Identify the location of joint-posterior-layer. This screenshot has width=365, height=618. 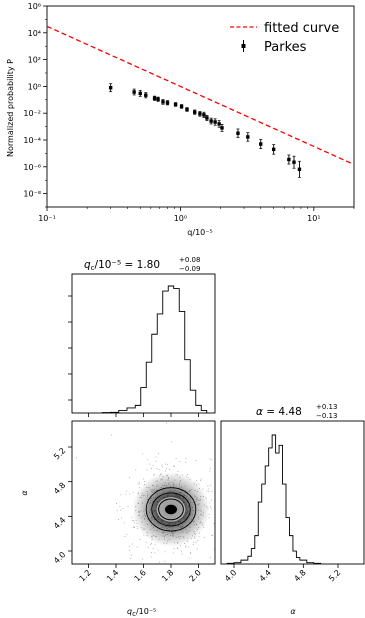
(153, 499).